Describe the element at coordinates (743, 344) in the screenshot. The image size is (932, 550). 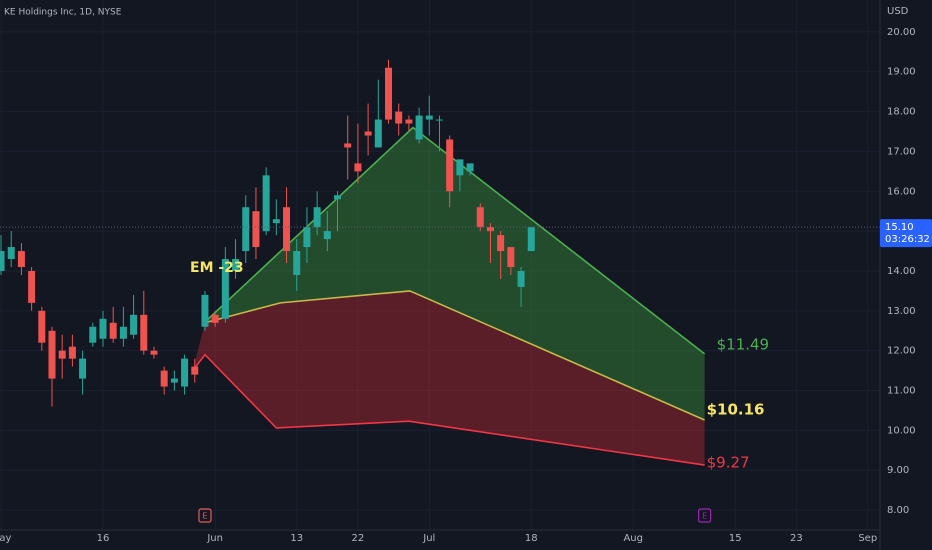
I see `em-value-label: $11.49` at that location.